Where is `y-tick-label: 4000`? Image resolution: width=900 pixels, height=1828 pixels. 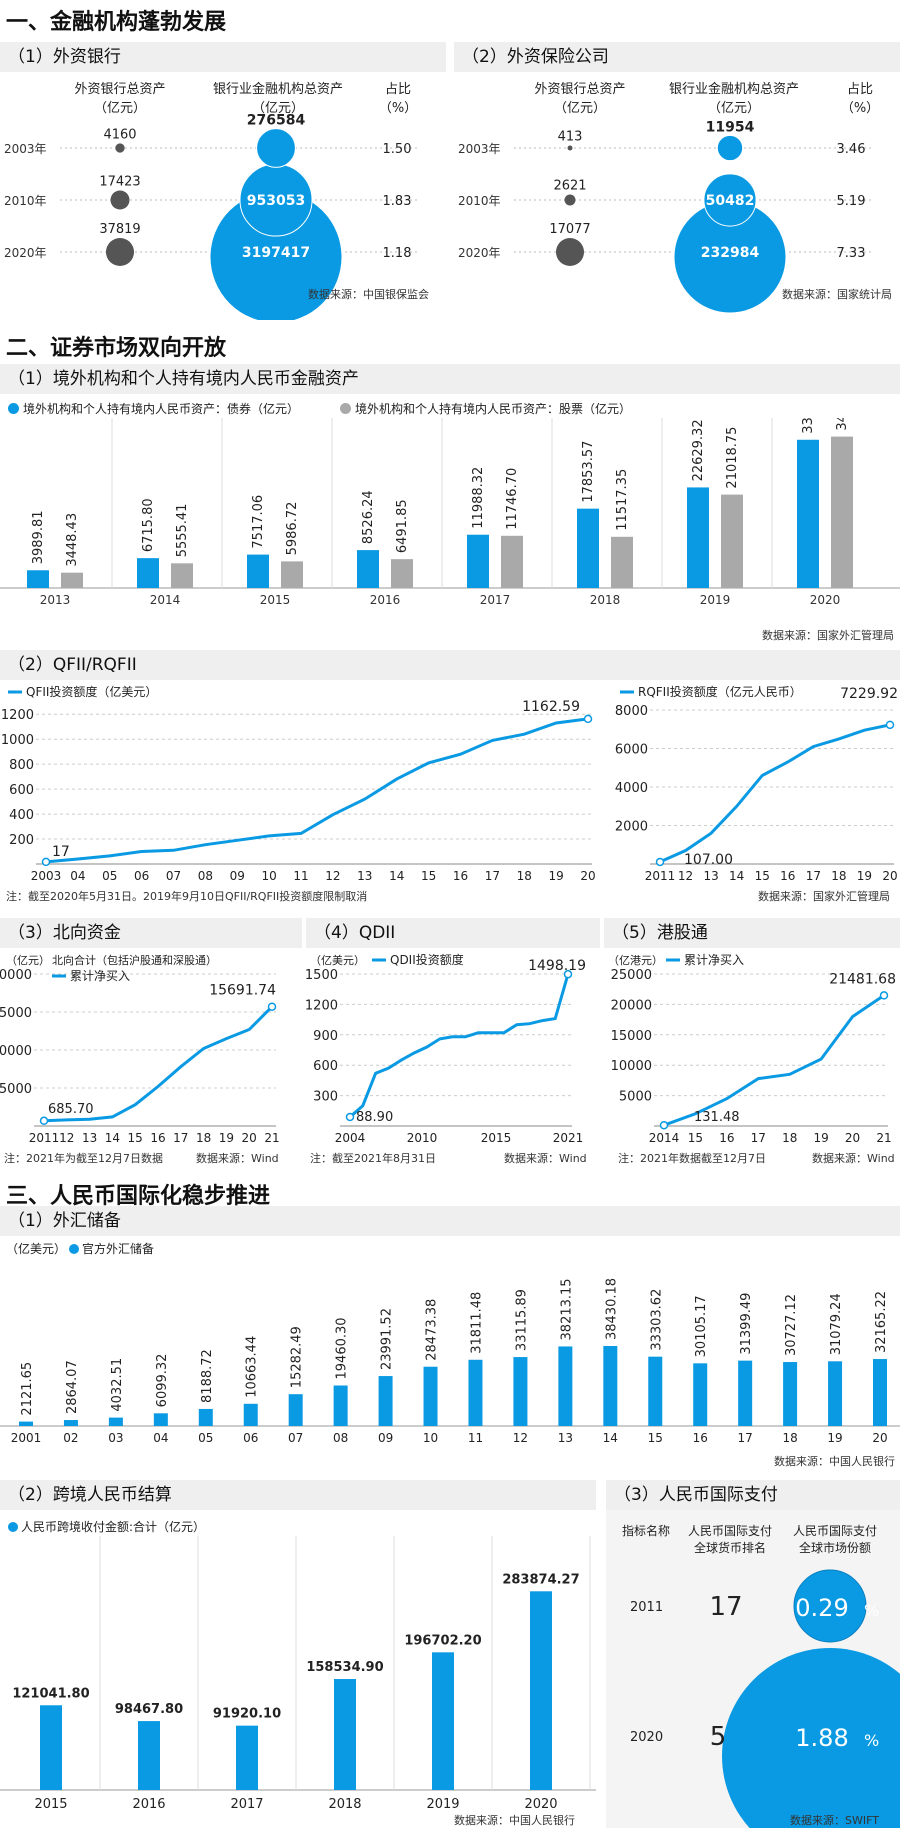
y-tick-label: 4000 is located at coordinates (631, 788).